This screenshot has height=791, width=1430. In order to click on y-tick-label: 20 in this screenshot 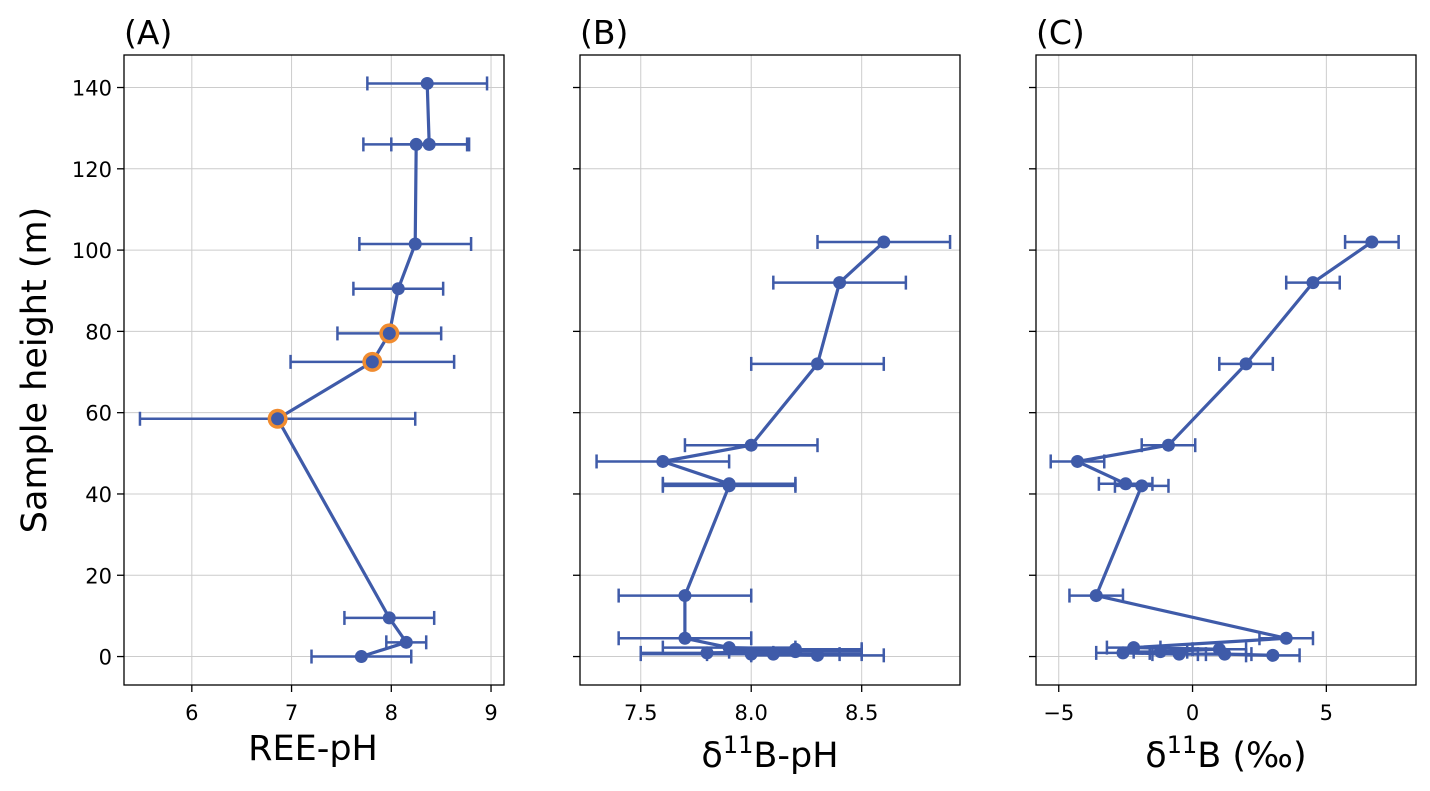, I will do `click(98, 576)`.